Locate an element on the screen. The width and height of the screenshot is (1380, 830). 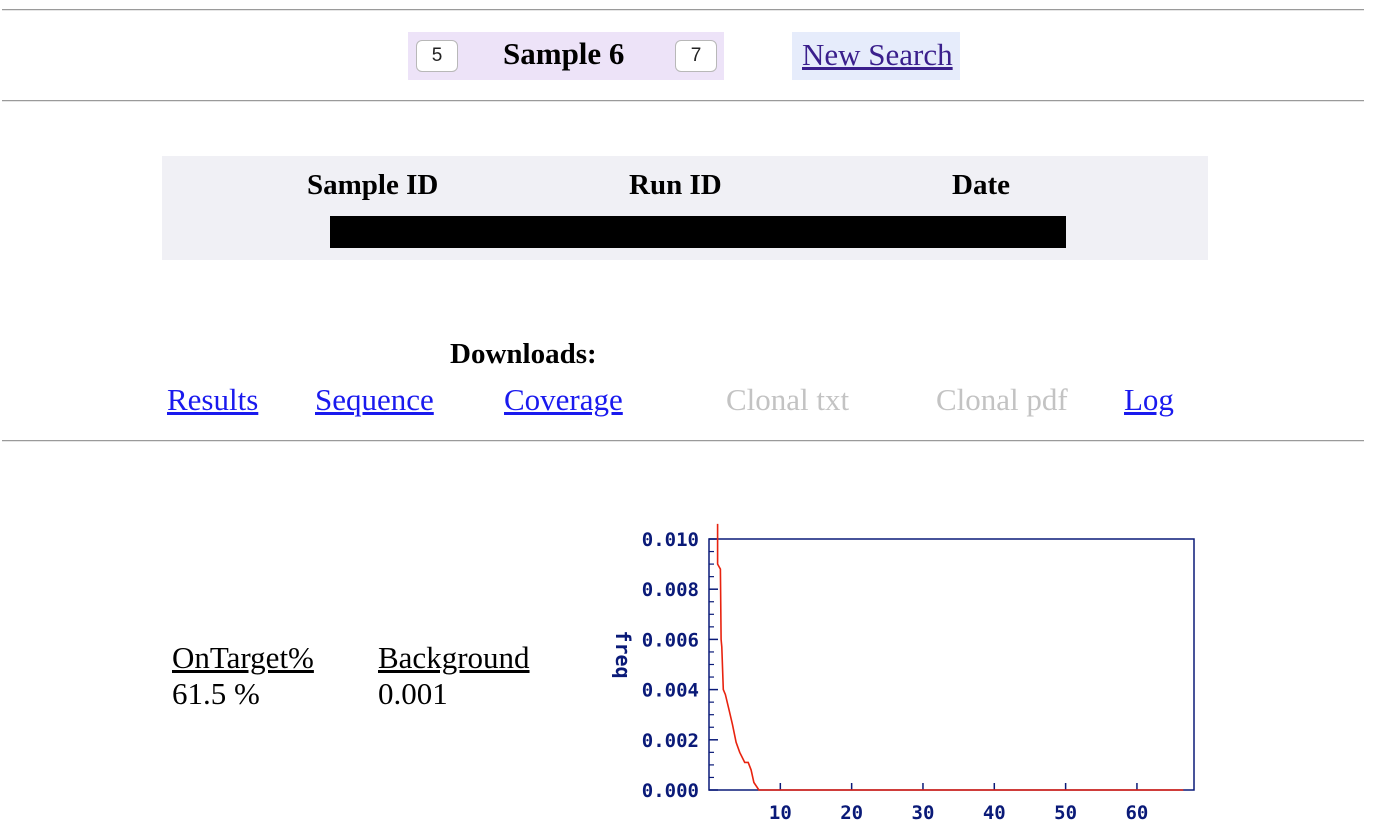
x-tick-label: 20 is located at coordinates (851, 813).